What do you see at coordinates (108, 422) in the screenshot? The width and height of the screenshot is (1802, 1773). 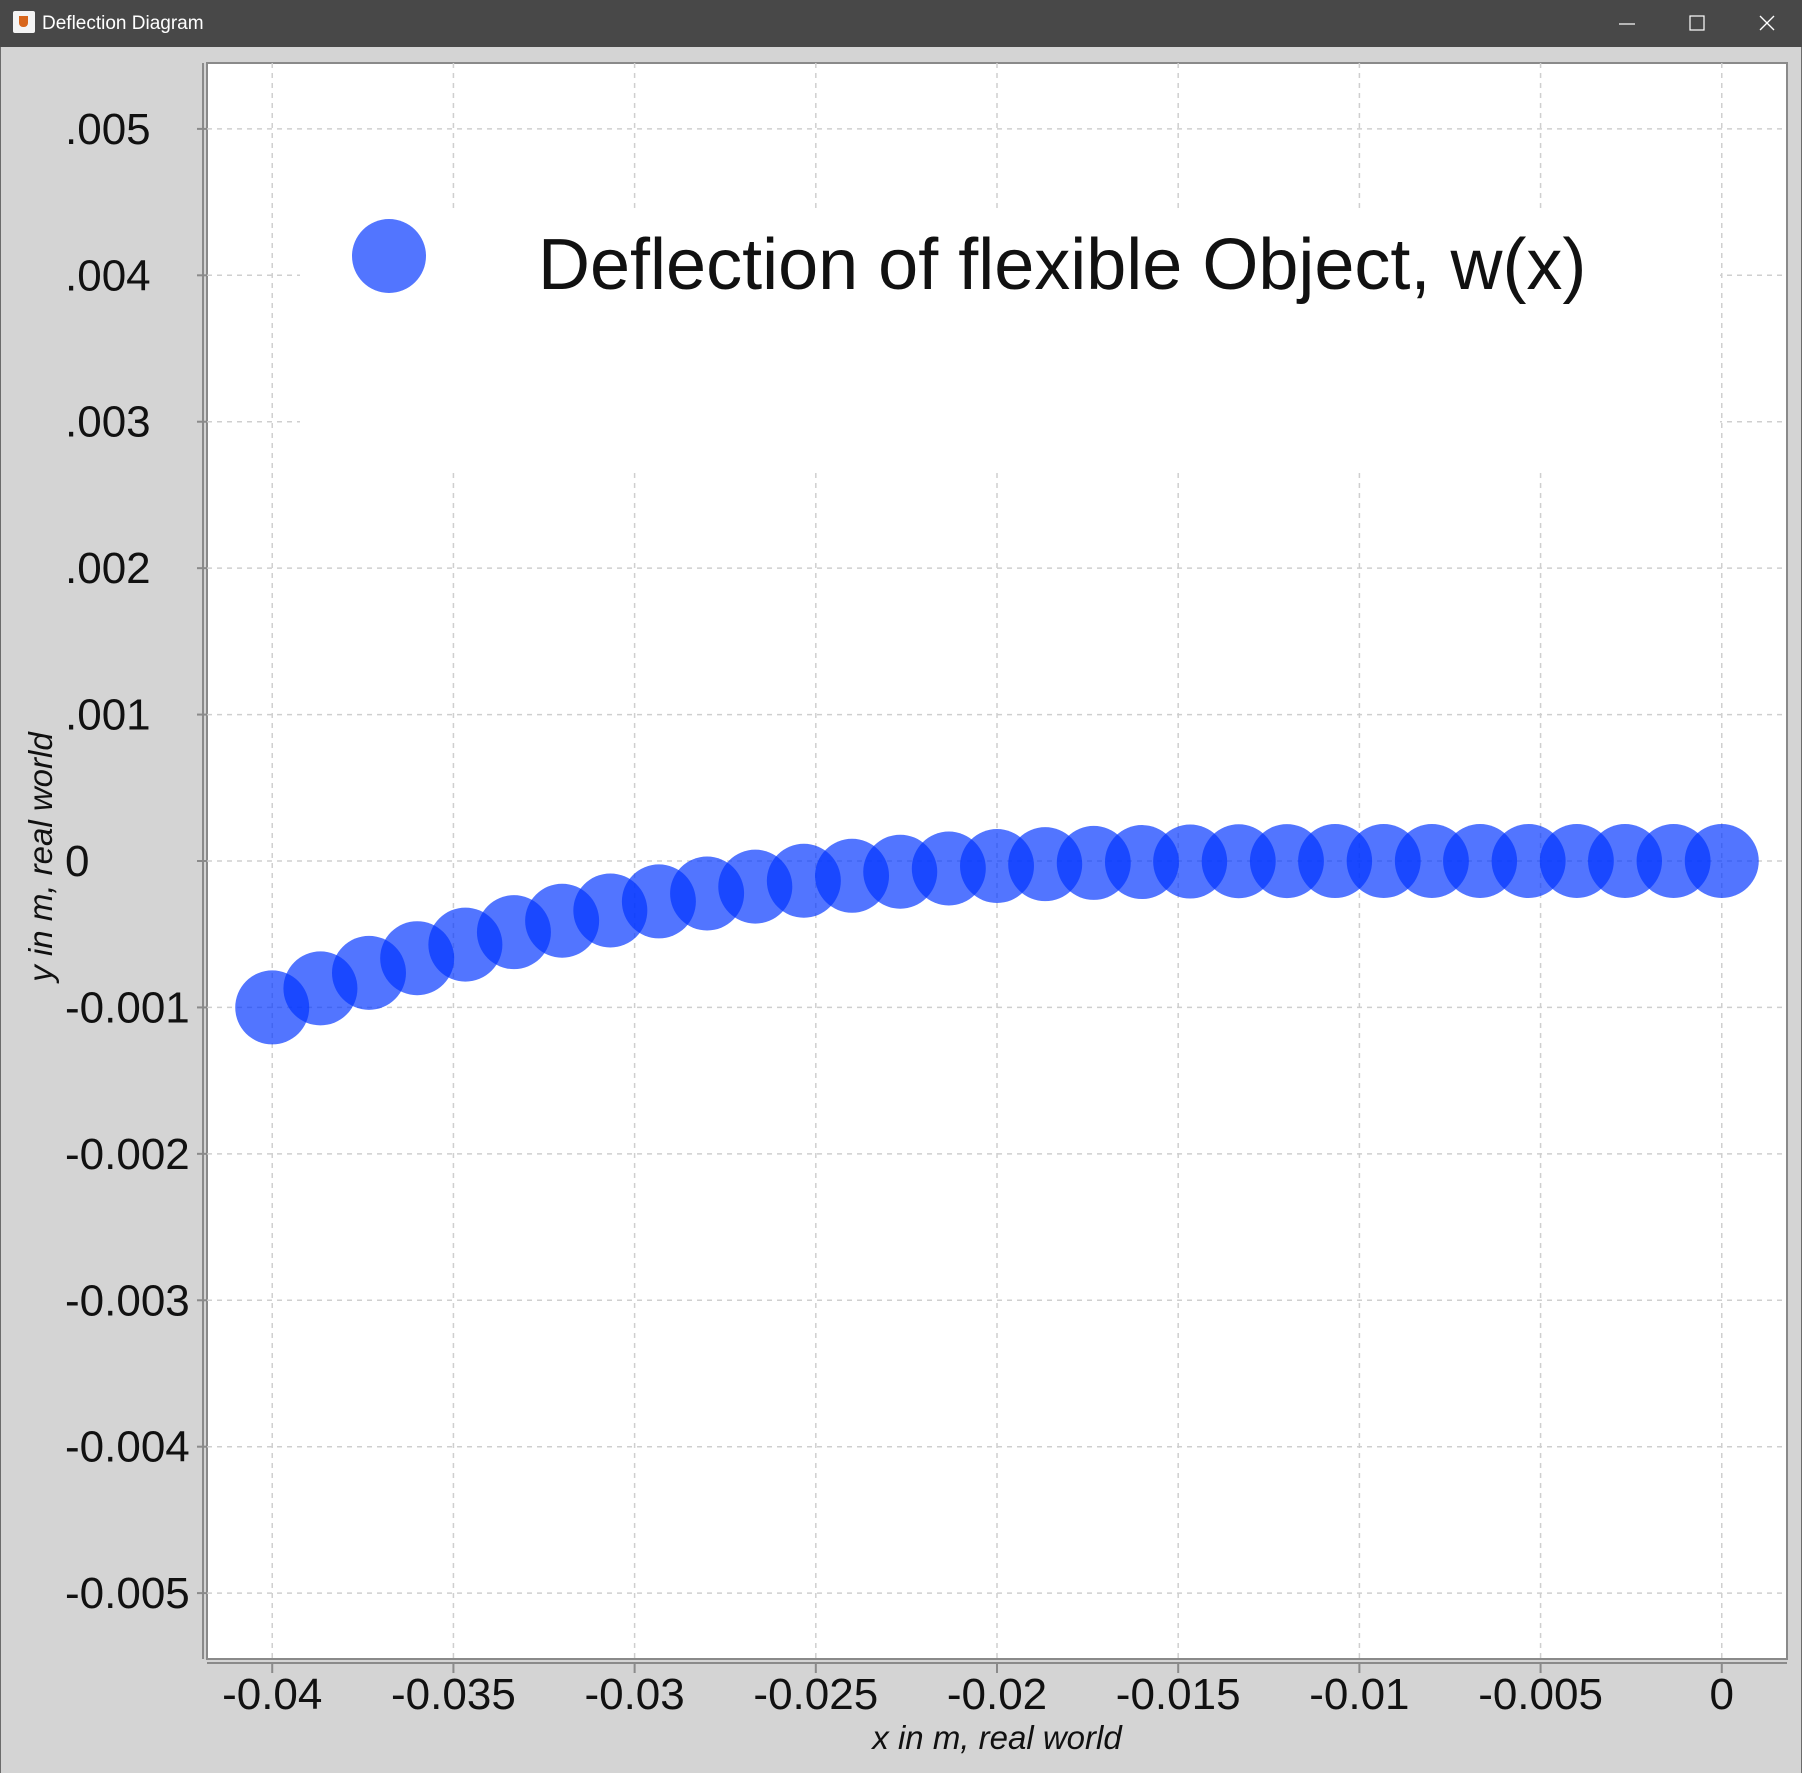 I see `y-tick-label: .003` at bounding box center [108, 422].